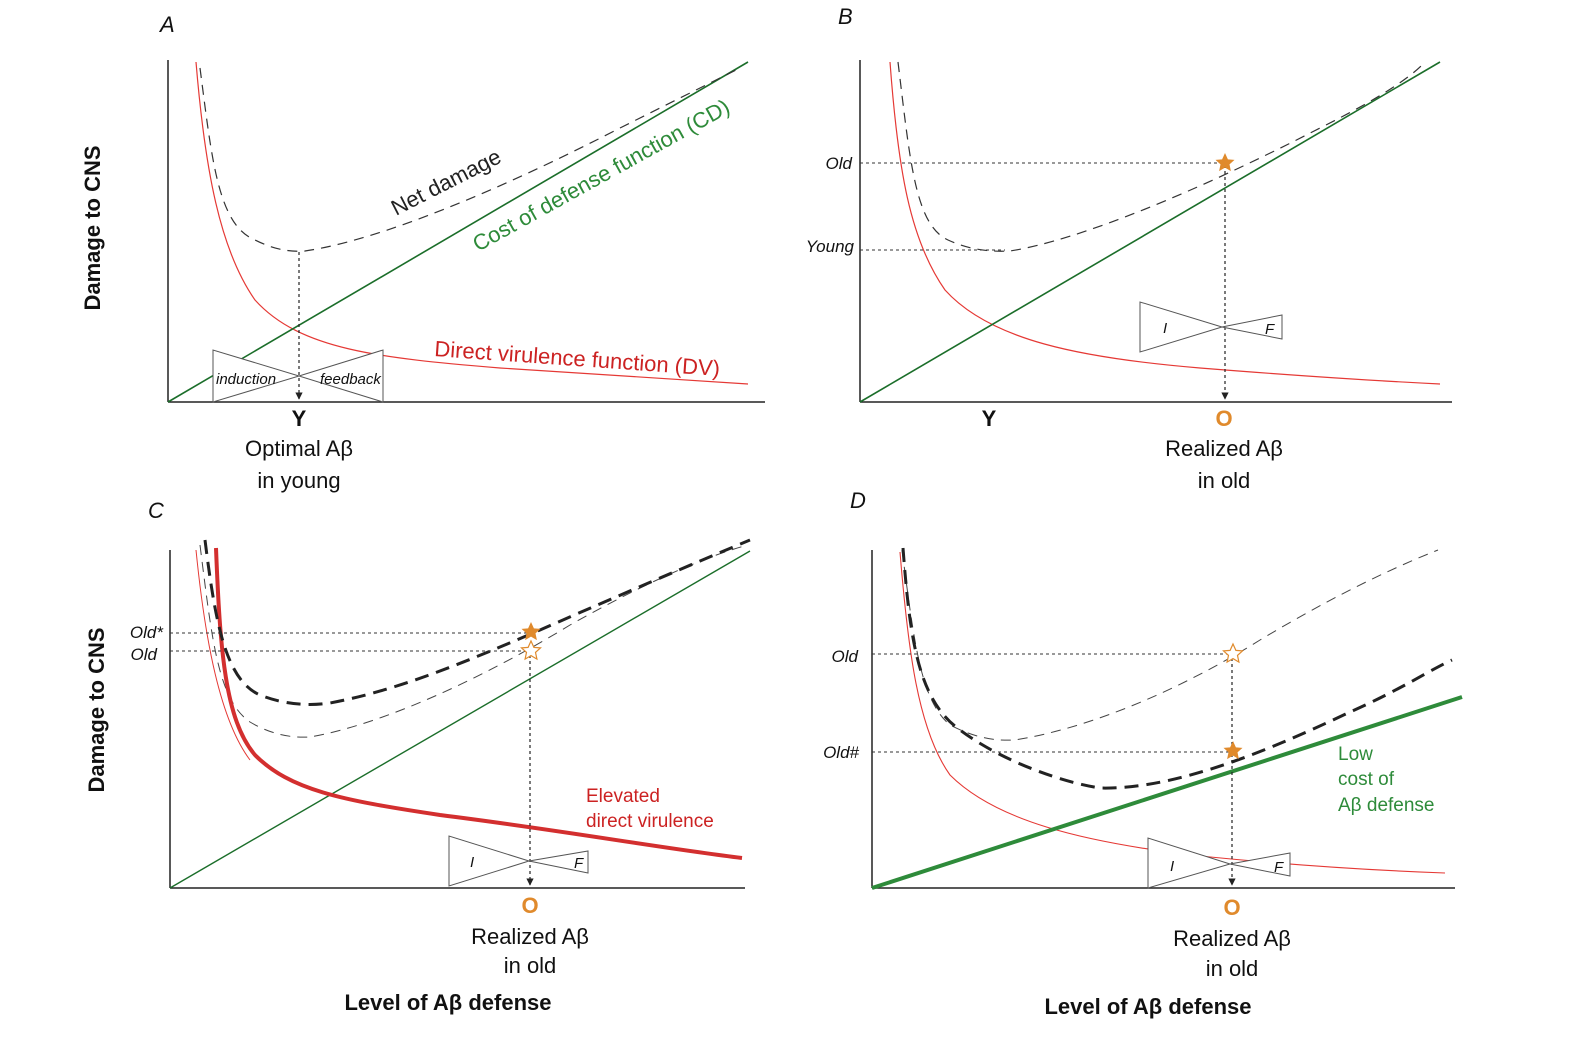 The image size is (1576, 1040). Describe the element at coordinates (1211, 327) in the screenshot. I see `panel-b-valve: I F` at that location.